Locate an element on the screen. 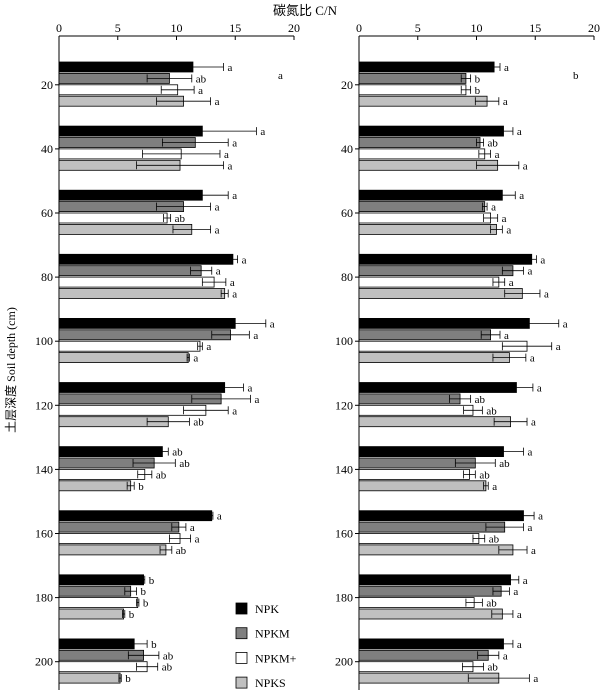  y-tick-label: 160 is located at coordinates (344, 534).